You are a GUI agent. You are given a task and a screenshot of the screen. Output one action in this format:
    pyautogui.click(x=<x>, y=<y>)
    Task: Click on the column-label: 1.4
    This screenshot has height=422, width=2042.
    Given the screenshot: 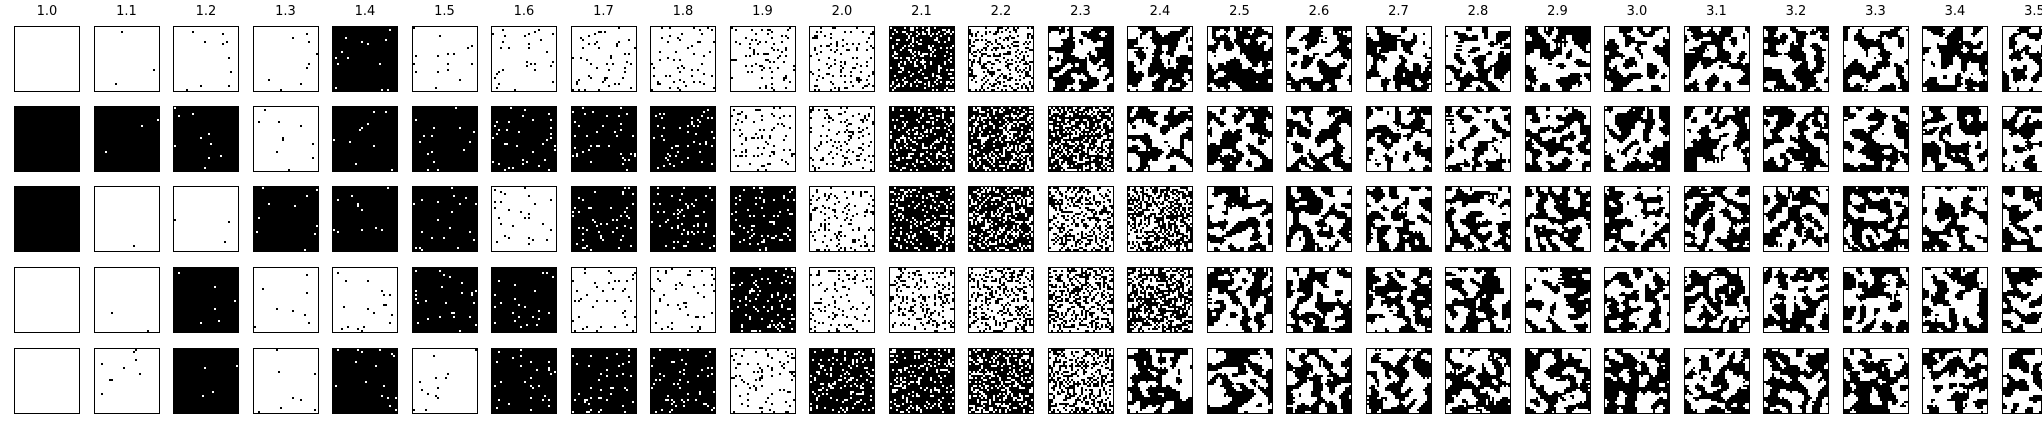 What is the action you would take?
    pyautogui.click(x=365, y=12)
    